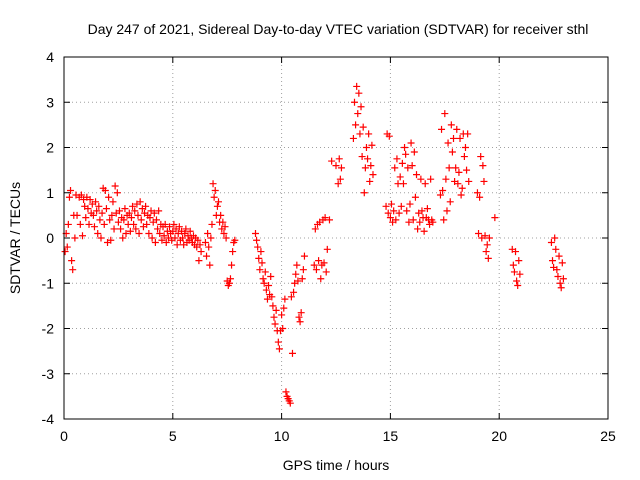 The image size is (640, 480). I want to click on y-tick-label: 3, so click(50, 102).